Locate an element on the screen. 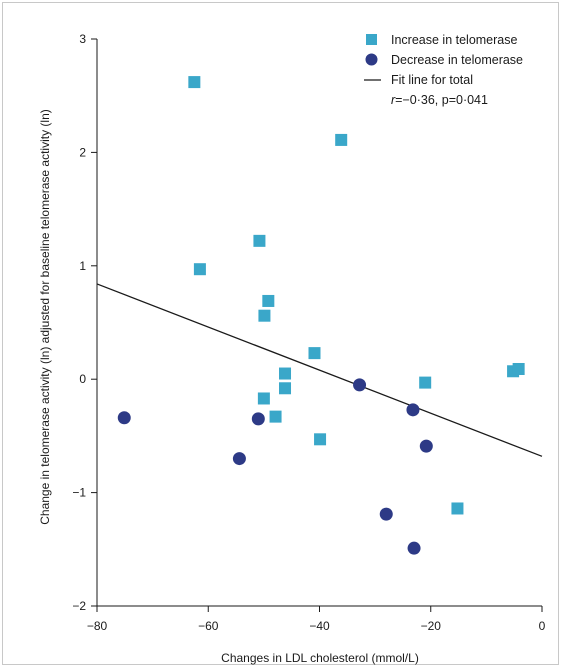 The height and width of the screenshot is (669, 563). legend-fit-label: Fit line for total is located at coordinates (432, 80).